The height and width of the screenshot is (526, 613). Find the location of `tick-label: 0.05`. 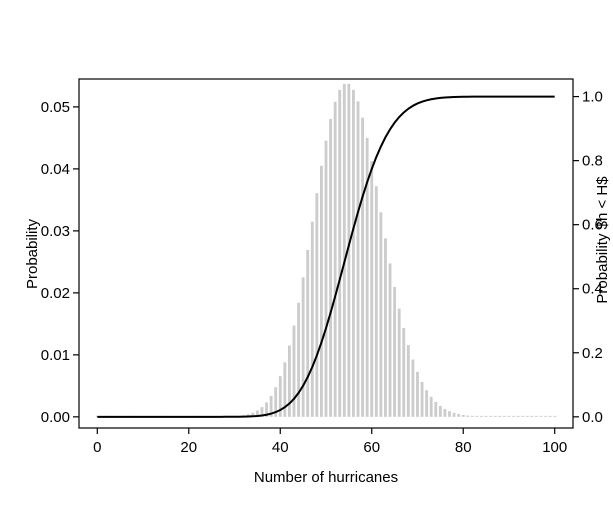

tick-label: 0.05 is located at coordinates (55, 107).